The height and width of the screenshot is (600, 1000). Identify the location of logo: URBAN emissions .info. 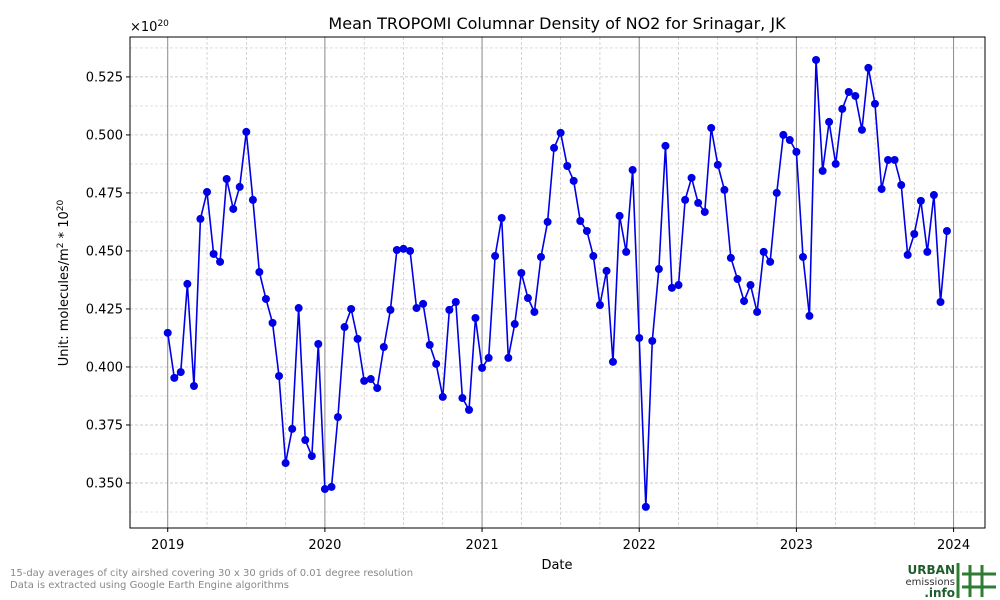
(950, 581).